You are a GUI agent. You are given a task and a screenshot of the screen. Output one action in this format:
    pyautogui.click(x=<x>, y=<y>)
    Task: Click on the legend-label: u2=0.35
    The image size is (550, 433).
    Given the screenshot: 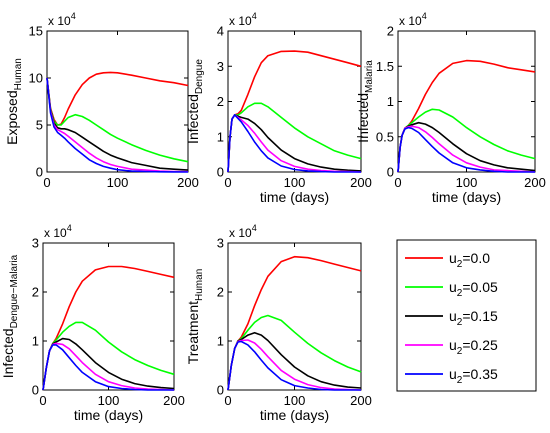 What is the action you would take?
    pyautogui.click(x=473, y=376)
    